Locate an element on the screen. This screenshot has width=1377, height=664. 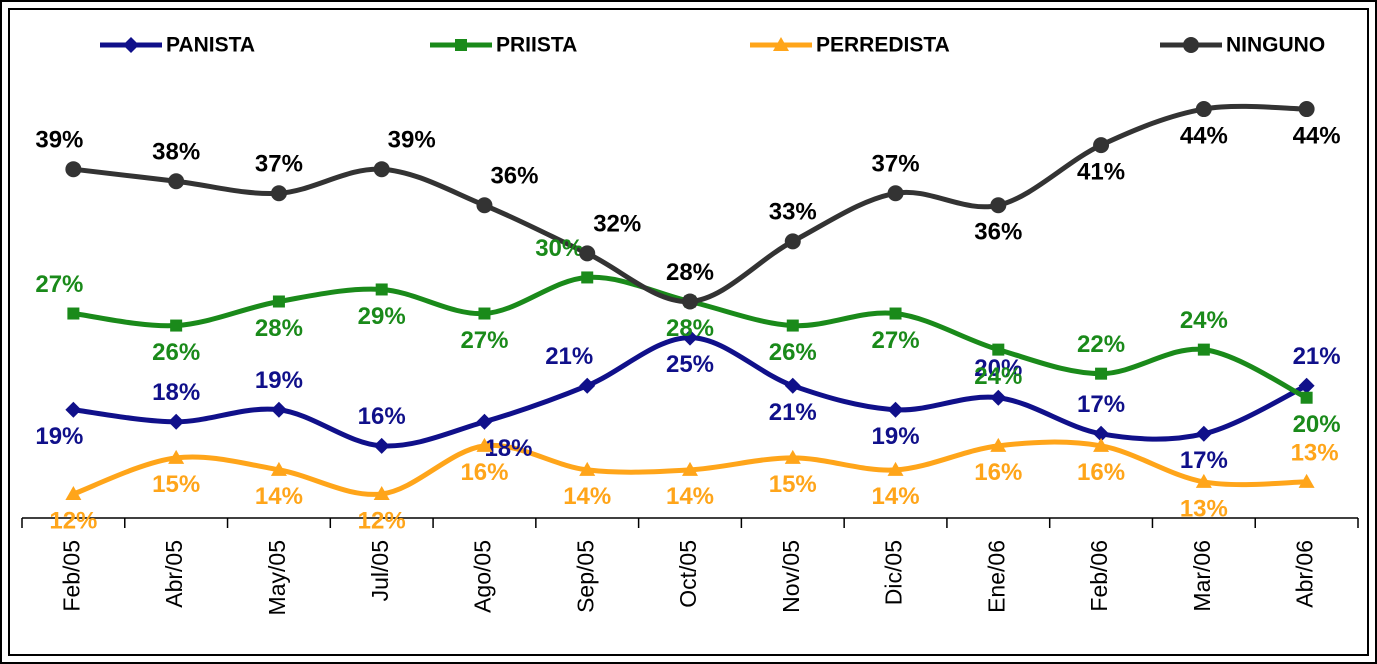
data-label: 36% is located at coordinates (514, 176).